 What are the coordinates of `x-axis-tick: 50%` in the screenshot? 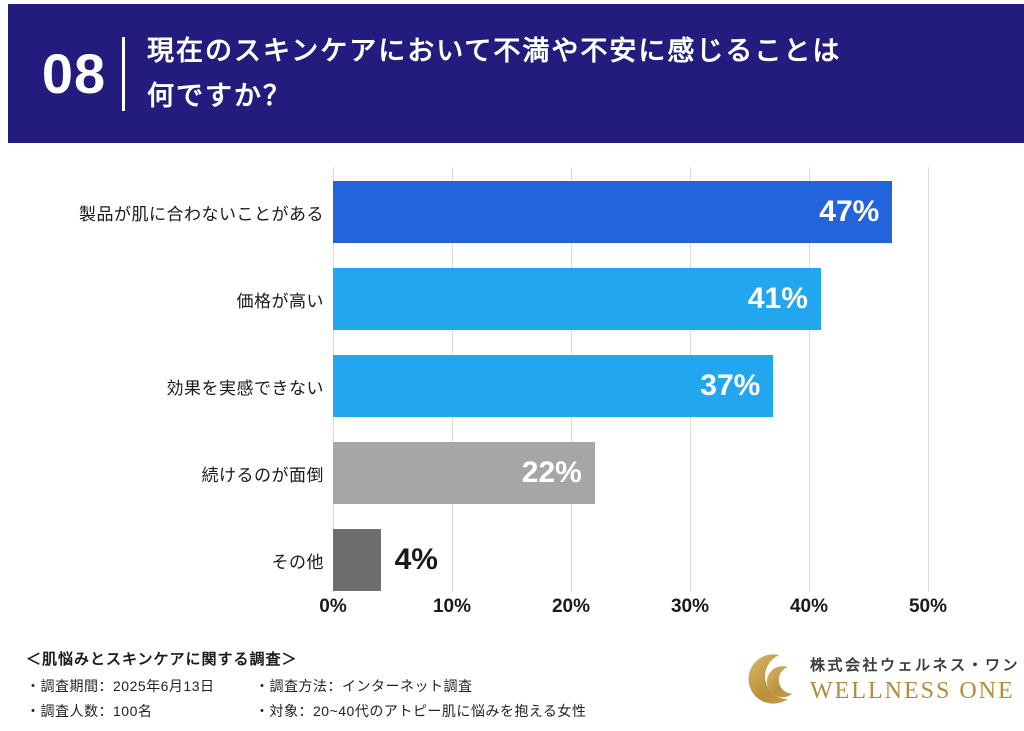 It's located at (928, 606).